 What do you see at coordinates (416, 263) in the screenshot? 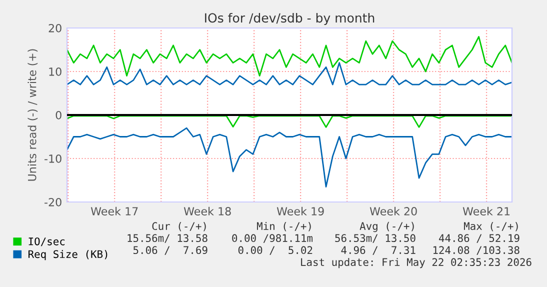
I see `text: Last update: Fri May 22 02:35:23 2026` at bounding box center [416, 263].